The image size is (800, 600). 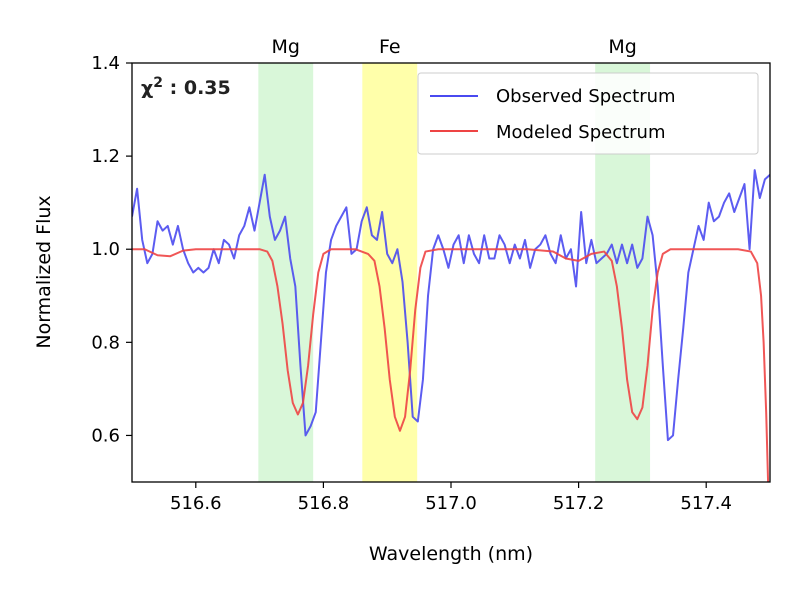 I want to click on chi-squared-annotation: χ2 : 0.35, so click(x=186, y=87).